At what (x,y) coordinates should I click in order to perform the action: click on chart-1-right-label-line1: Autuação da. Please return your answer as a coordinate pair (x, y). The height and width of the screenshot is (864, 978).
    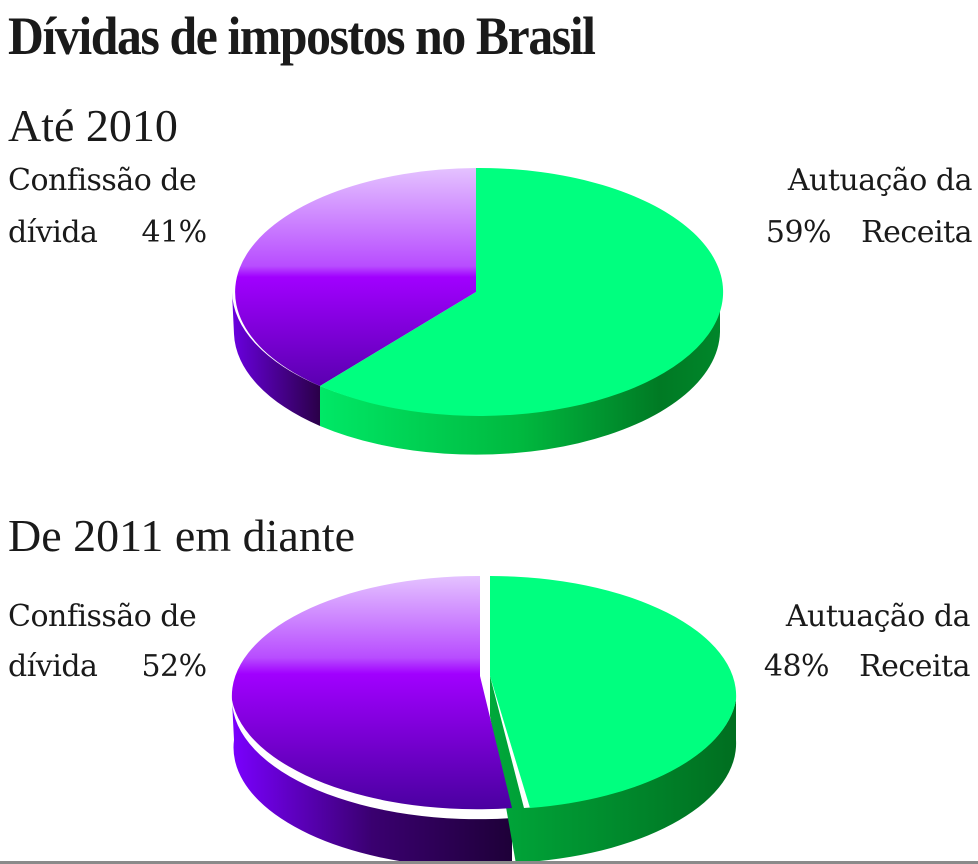
    Looking at the image, I should click on (880, 180).